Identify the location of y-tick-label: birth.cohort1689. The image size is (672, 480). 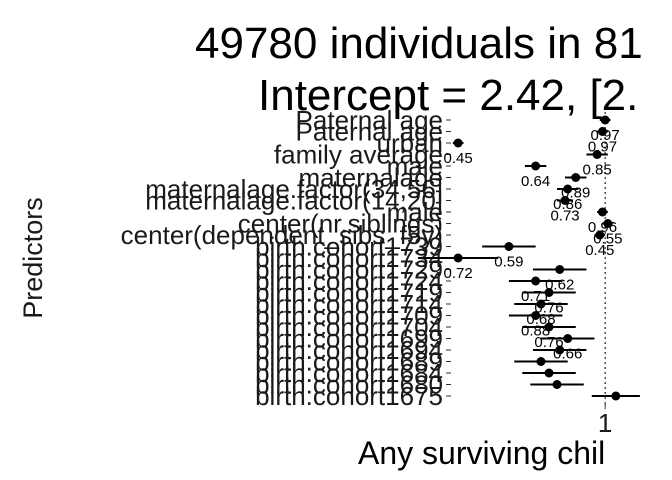
(349, 362).